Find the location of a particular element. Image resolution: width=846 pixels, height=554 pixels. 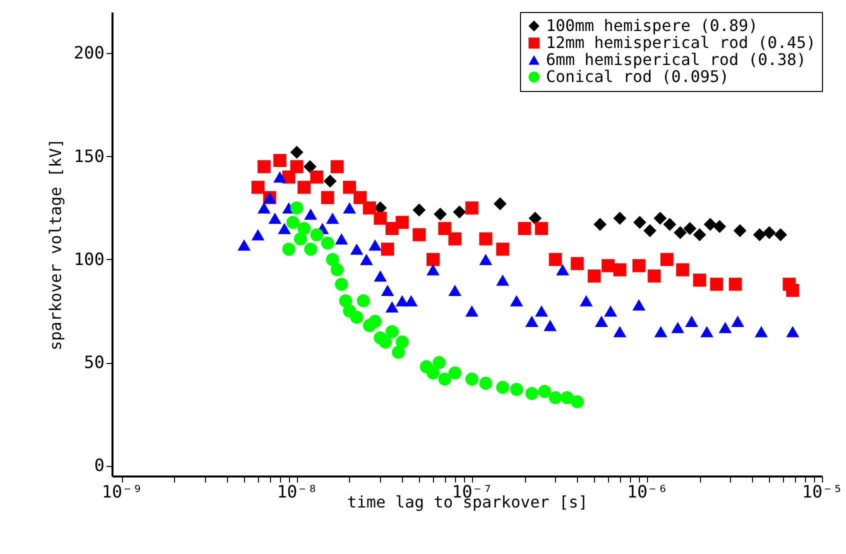

legend-label: 12mm hemisperical rod (0.45) is located at coordinates (681, 42).